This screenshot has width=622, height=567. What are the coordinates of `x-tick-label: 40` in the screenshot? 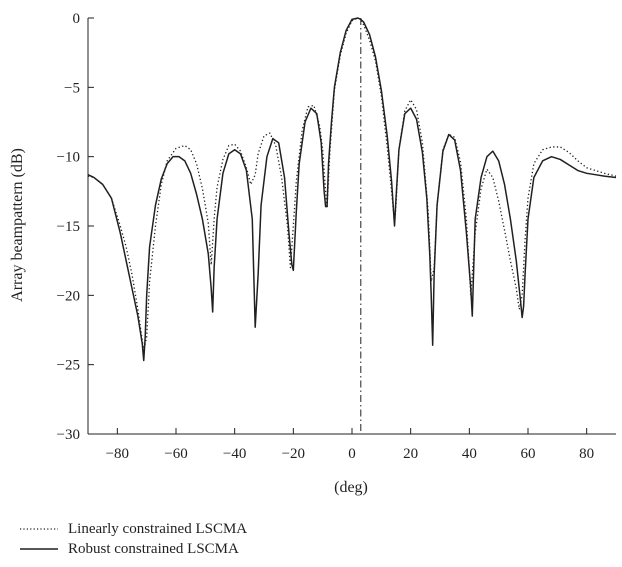 It's located at (469, 454).